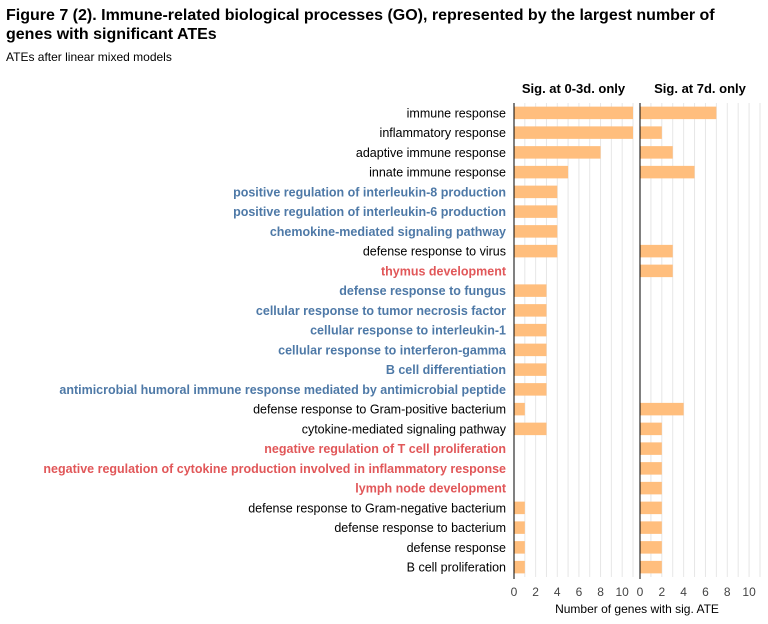 The image size is (768, 624). I want to click on panel-sig-0-3d: Sig. at 0-3d. only 0 2 4 6 8 10, so click(572, 340).